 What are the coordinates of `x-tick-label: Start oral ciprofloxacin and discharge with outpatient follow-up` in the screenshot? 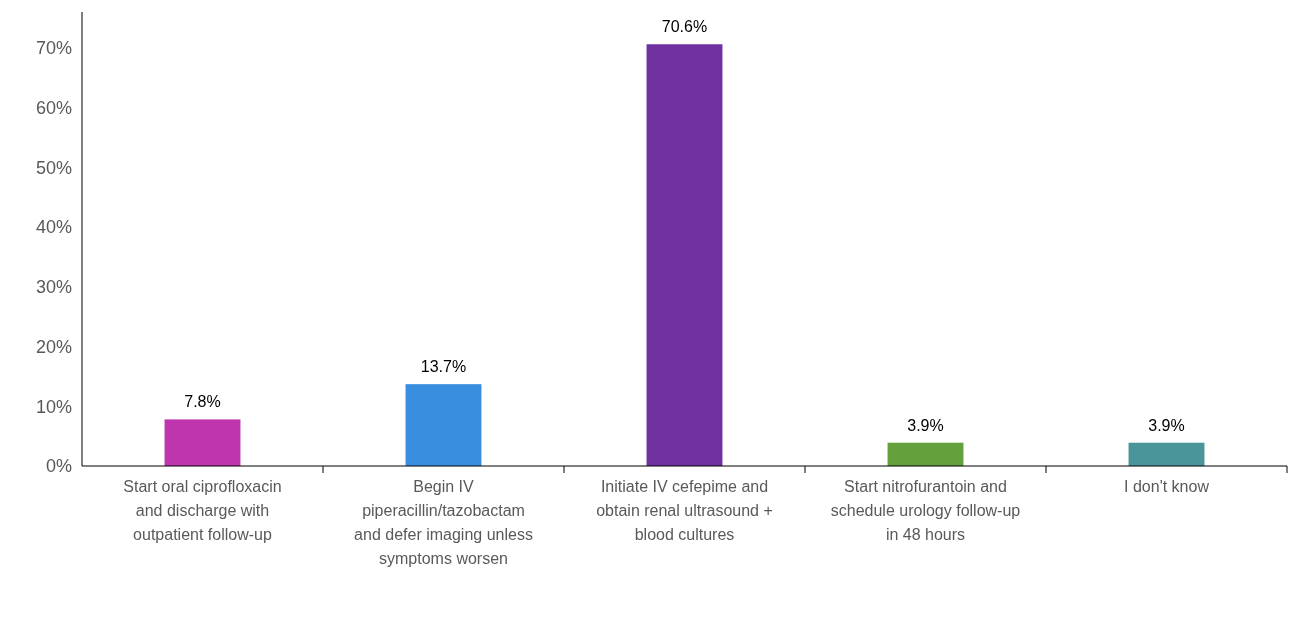 It's located at (202, 510).